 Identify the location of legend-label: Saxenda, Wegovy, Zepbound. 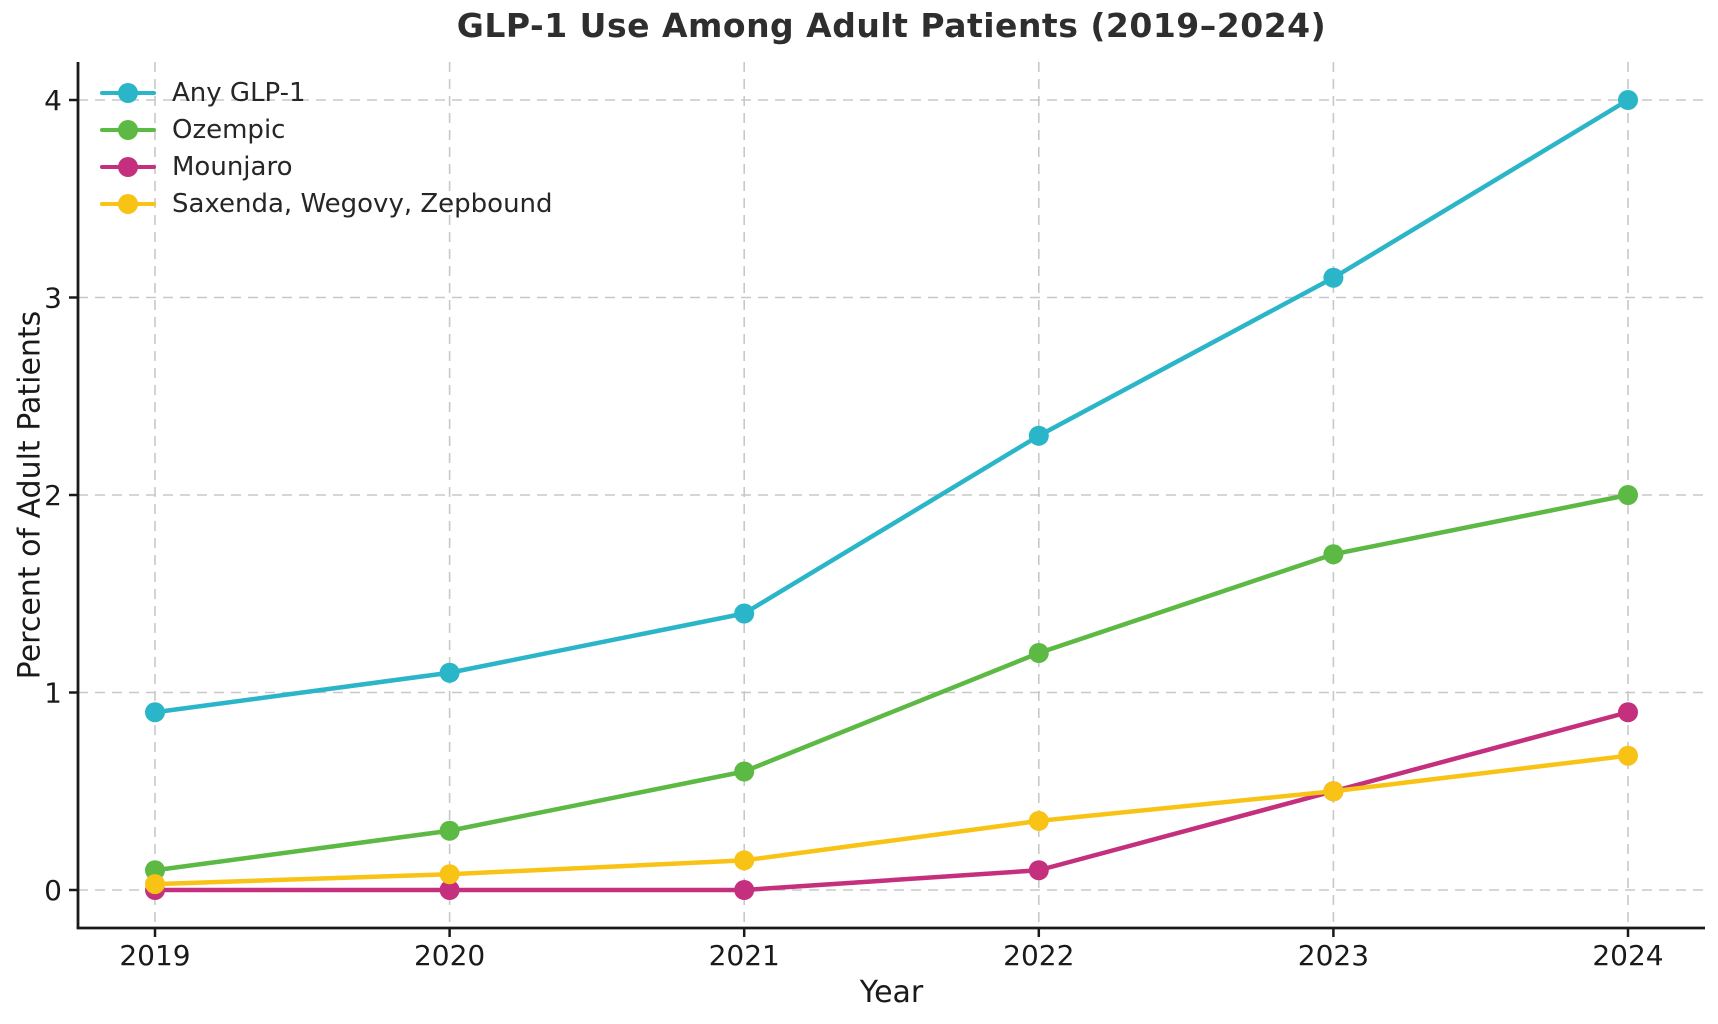
(362, 203).